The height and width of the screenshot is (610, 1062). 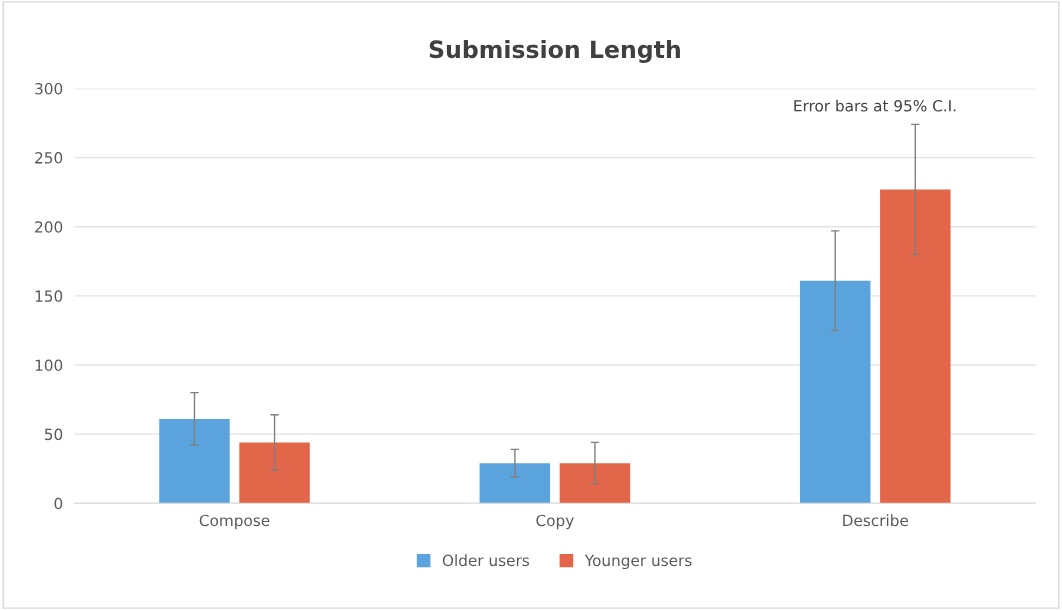 What do you see at coordinates (876, 520) in the screenshot?
I see `x-tick-label: Describe` at bounding box center [876, 520].